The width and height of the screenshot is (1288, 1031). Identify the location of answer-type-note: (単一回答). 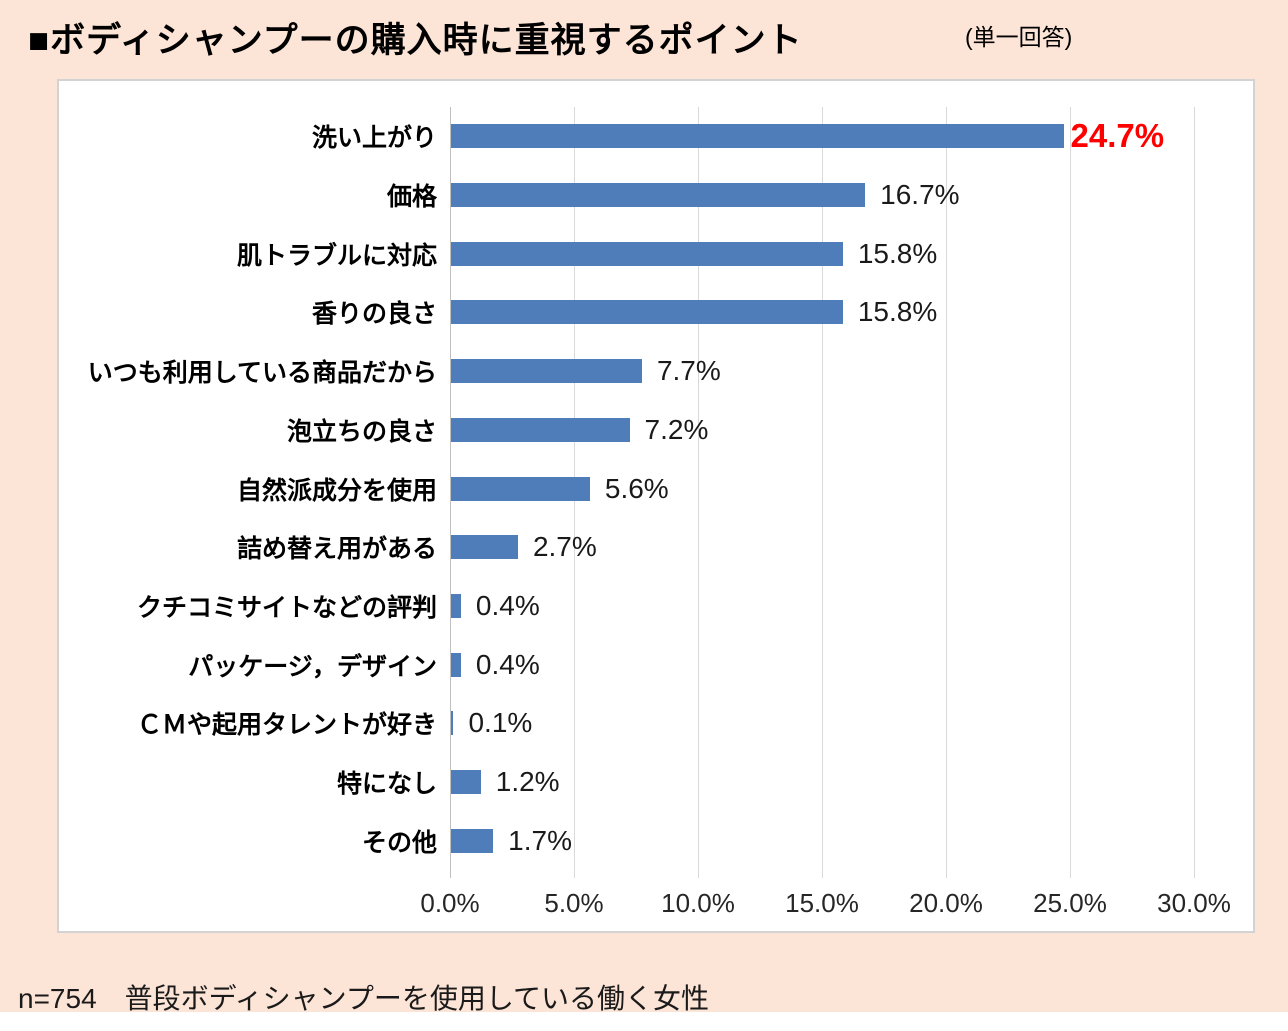
(1019, 37).